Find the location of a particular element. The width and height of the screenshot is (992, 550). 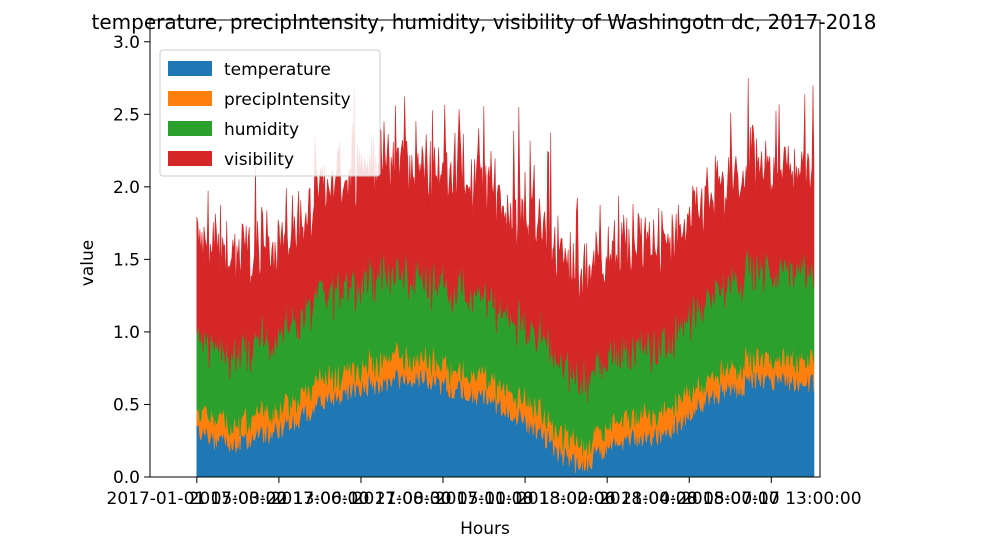

legend-swatch-humidity is located at coordinates (190, 128).